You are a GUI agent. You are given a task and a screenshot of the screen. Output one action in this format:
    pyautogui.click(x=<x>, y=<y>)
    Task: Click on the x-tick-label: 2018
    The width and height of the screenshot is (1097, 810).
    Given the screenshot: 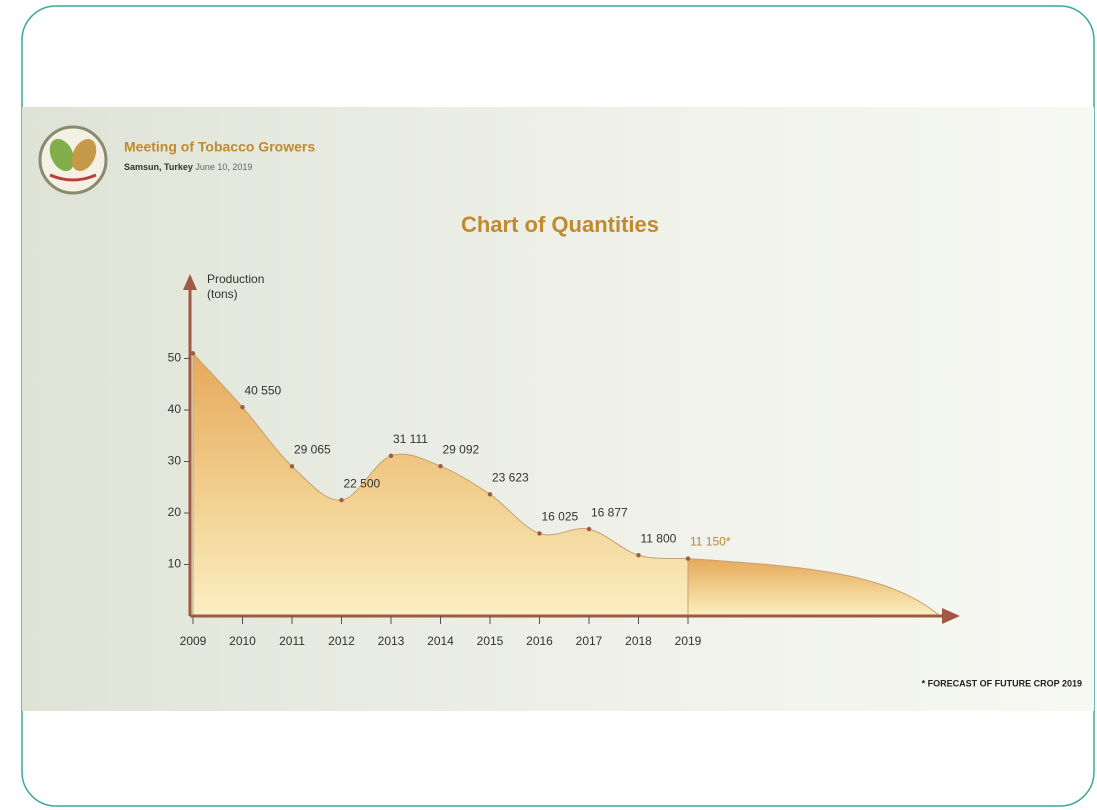 What is the action you would take?
    pyautogui.click(x=638, y=641)
    